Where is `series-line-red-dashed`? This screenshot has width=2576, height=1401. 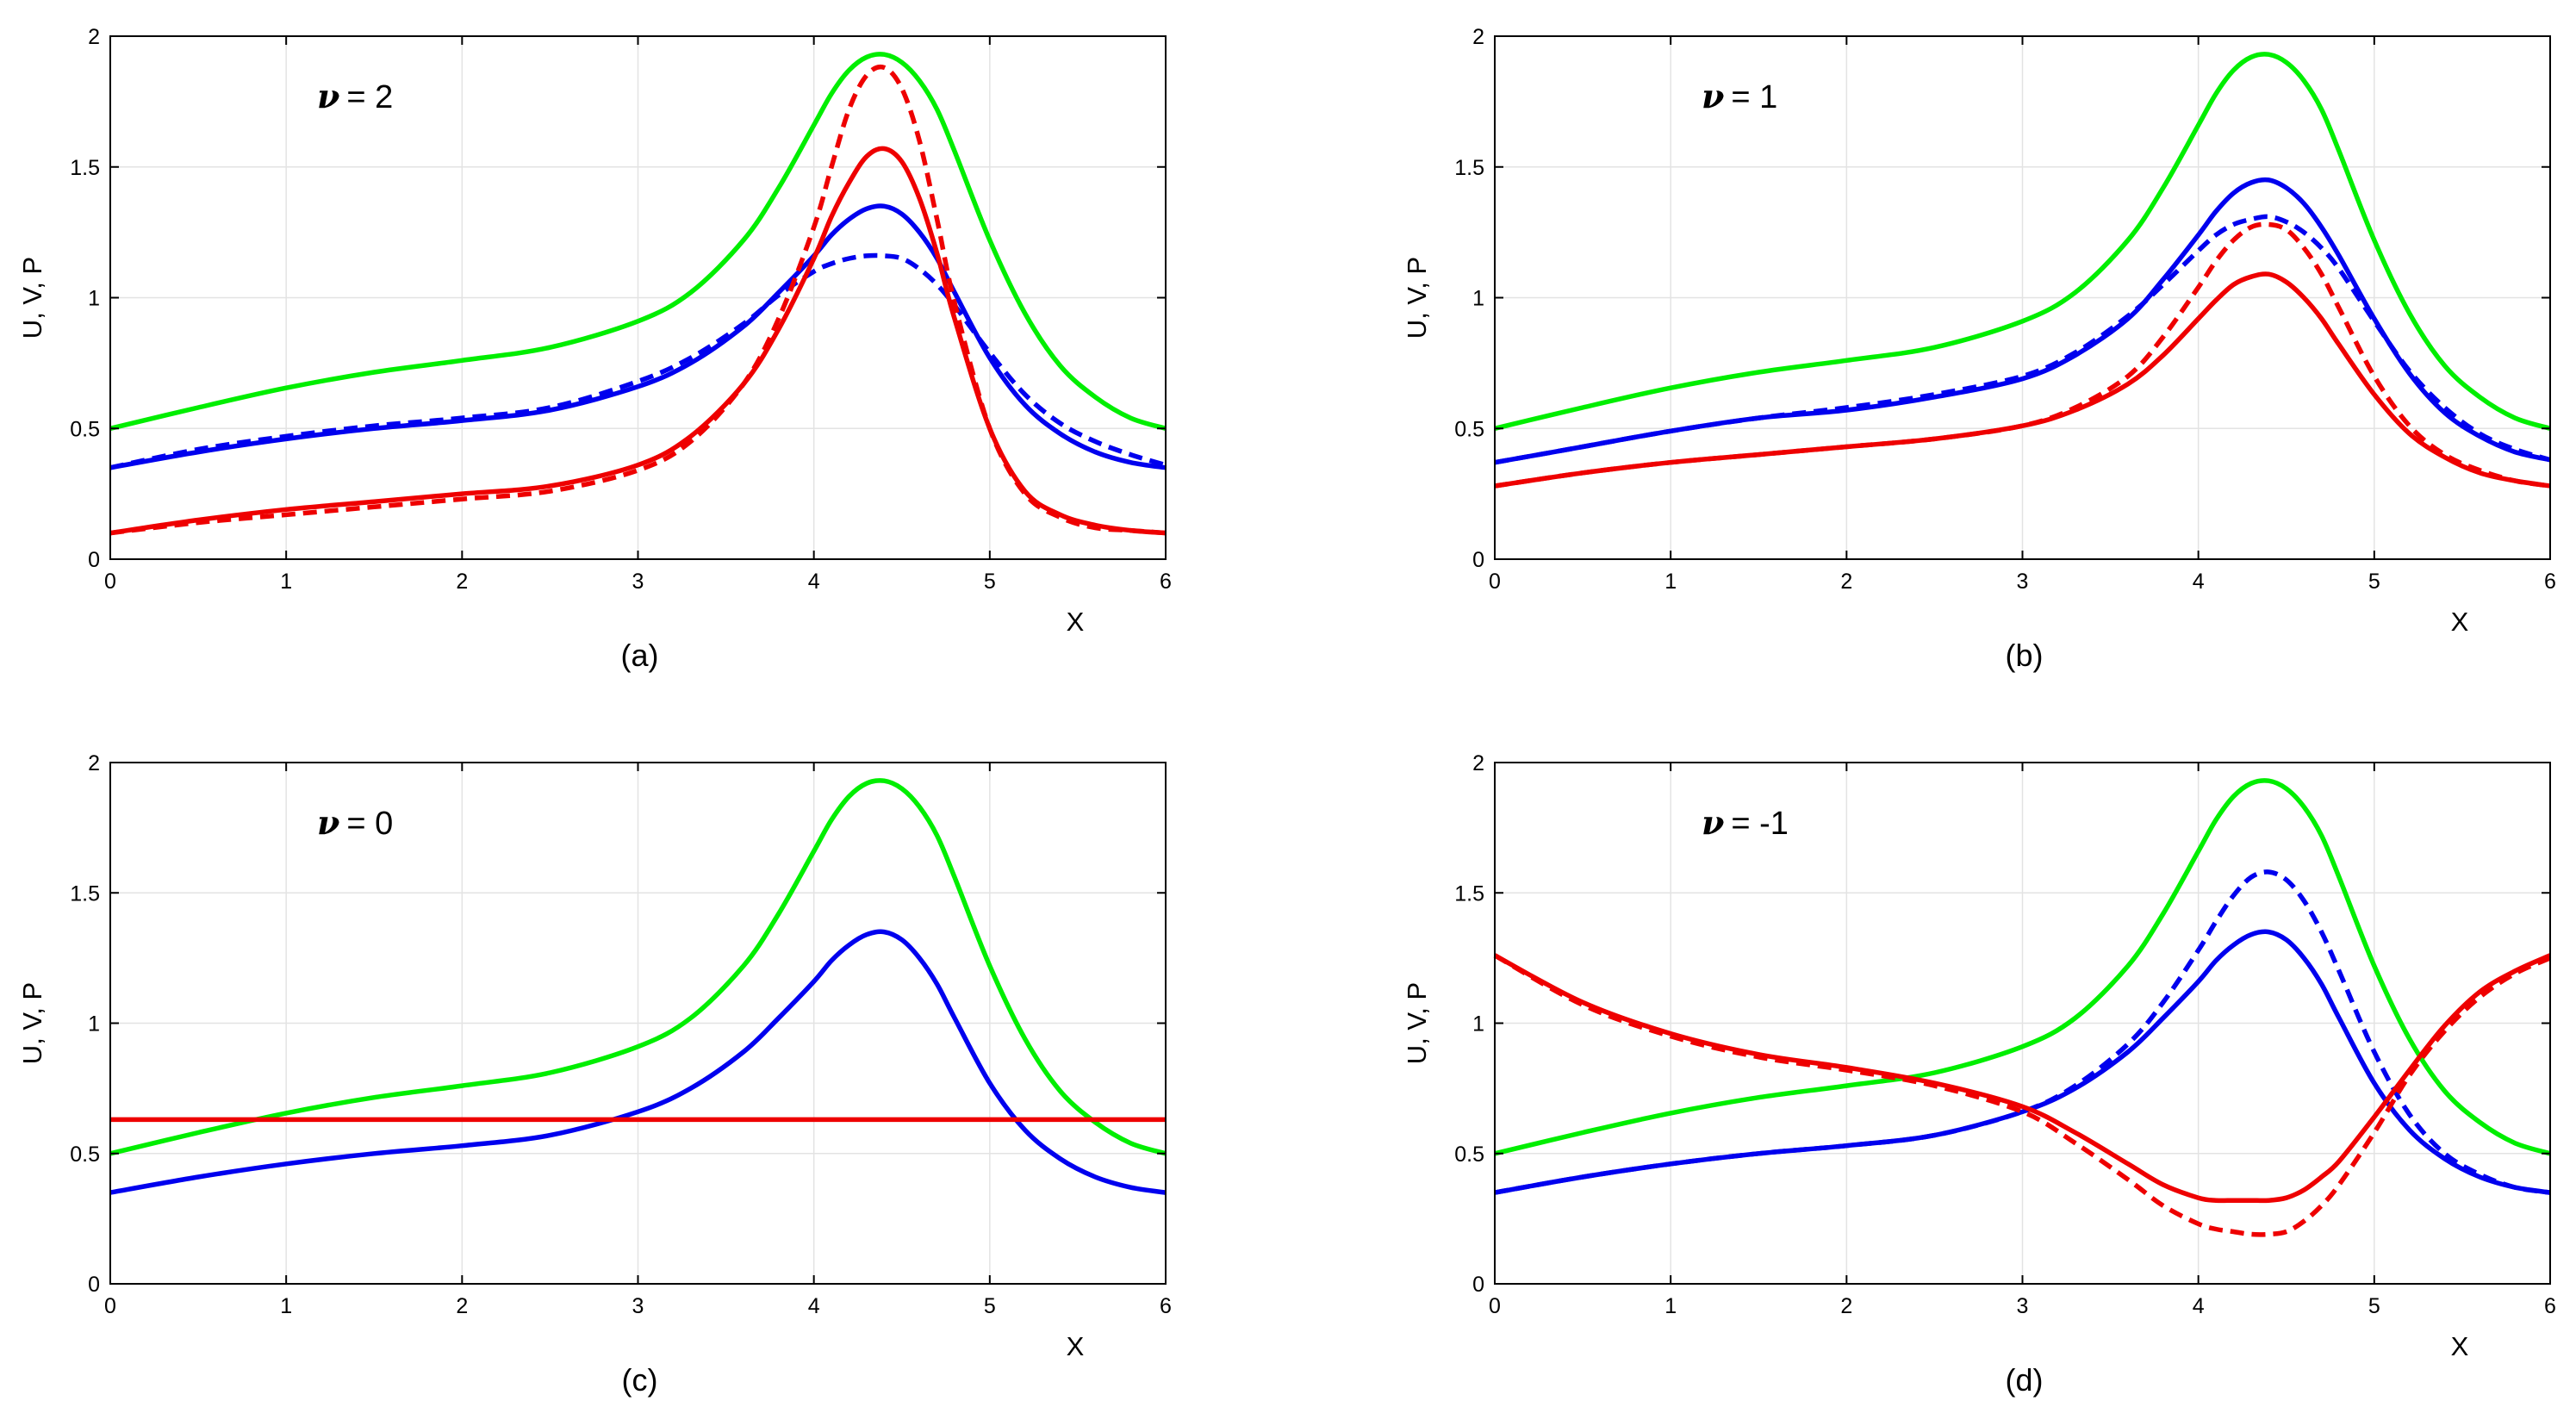 series-line-red-dashed is located at coordinates (2023, 1095).